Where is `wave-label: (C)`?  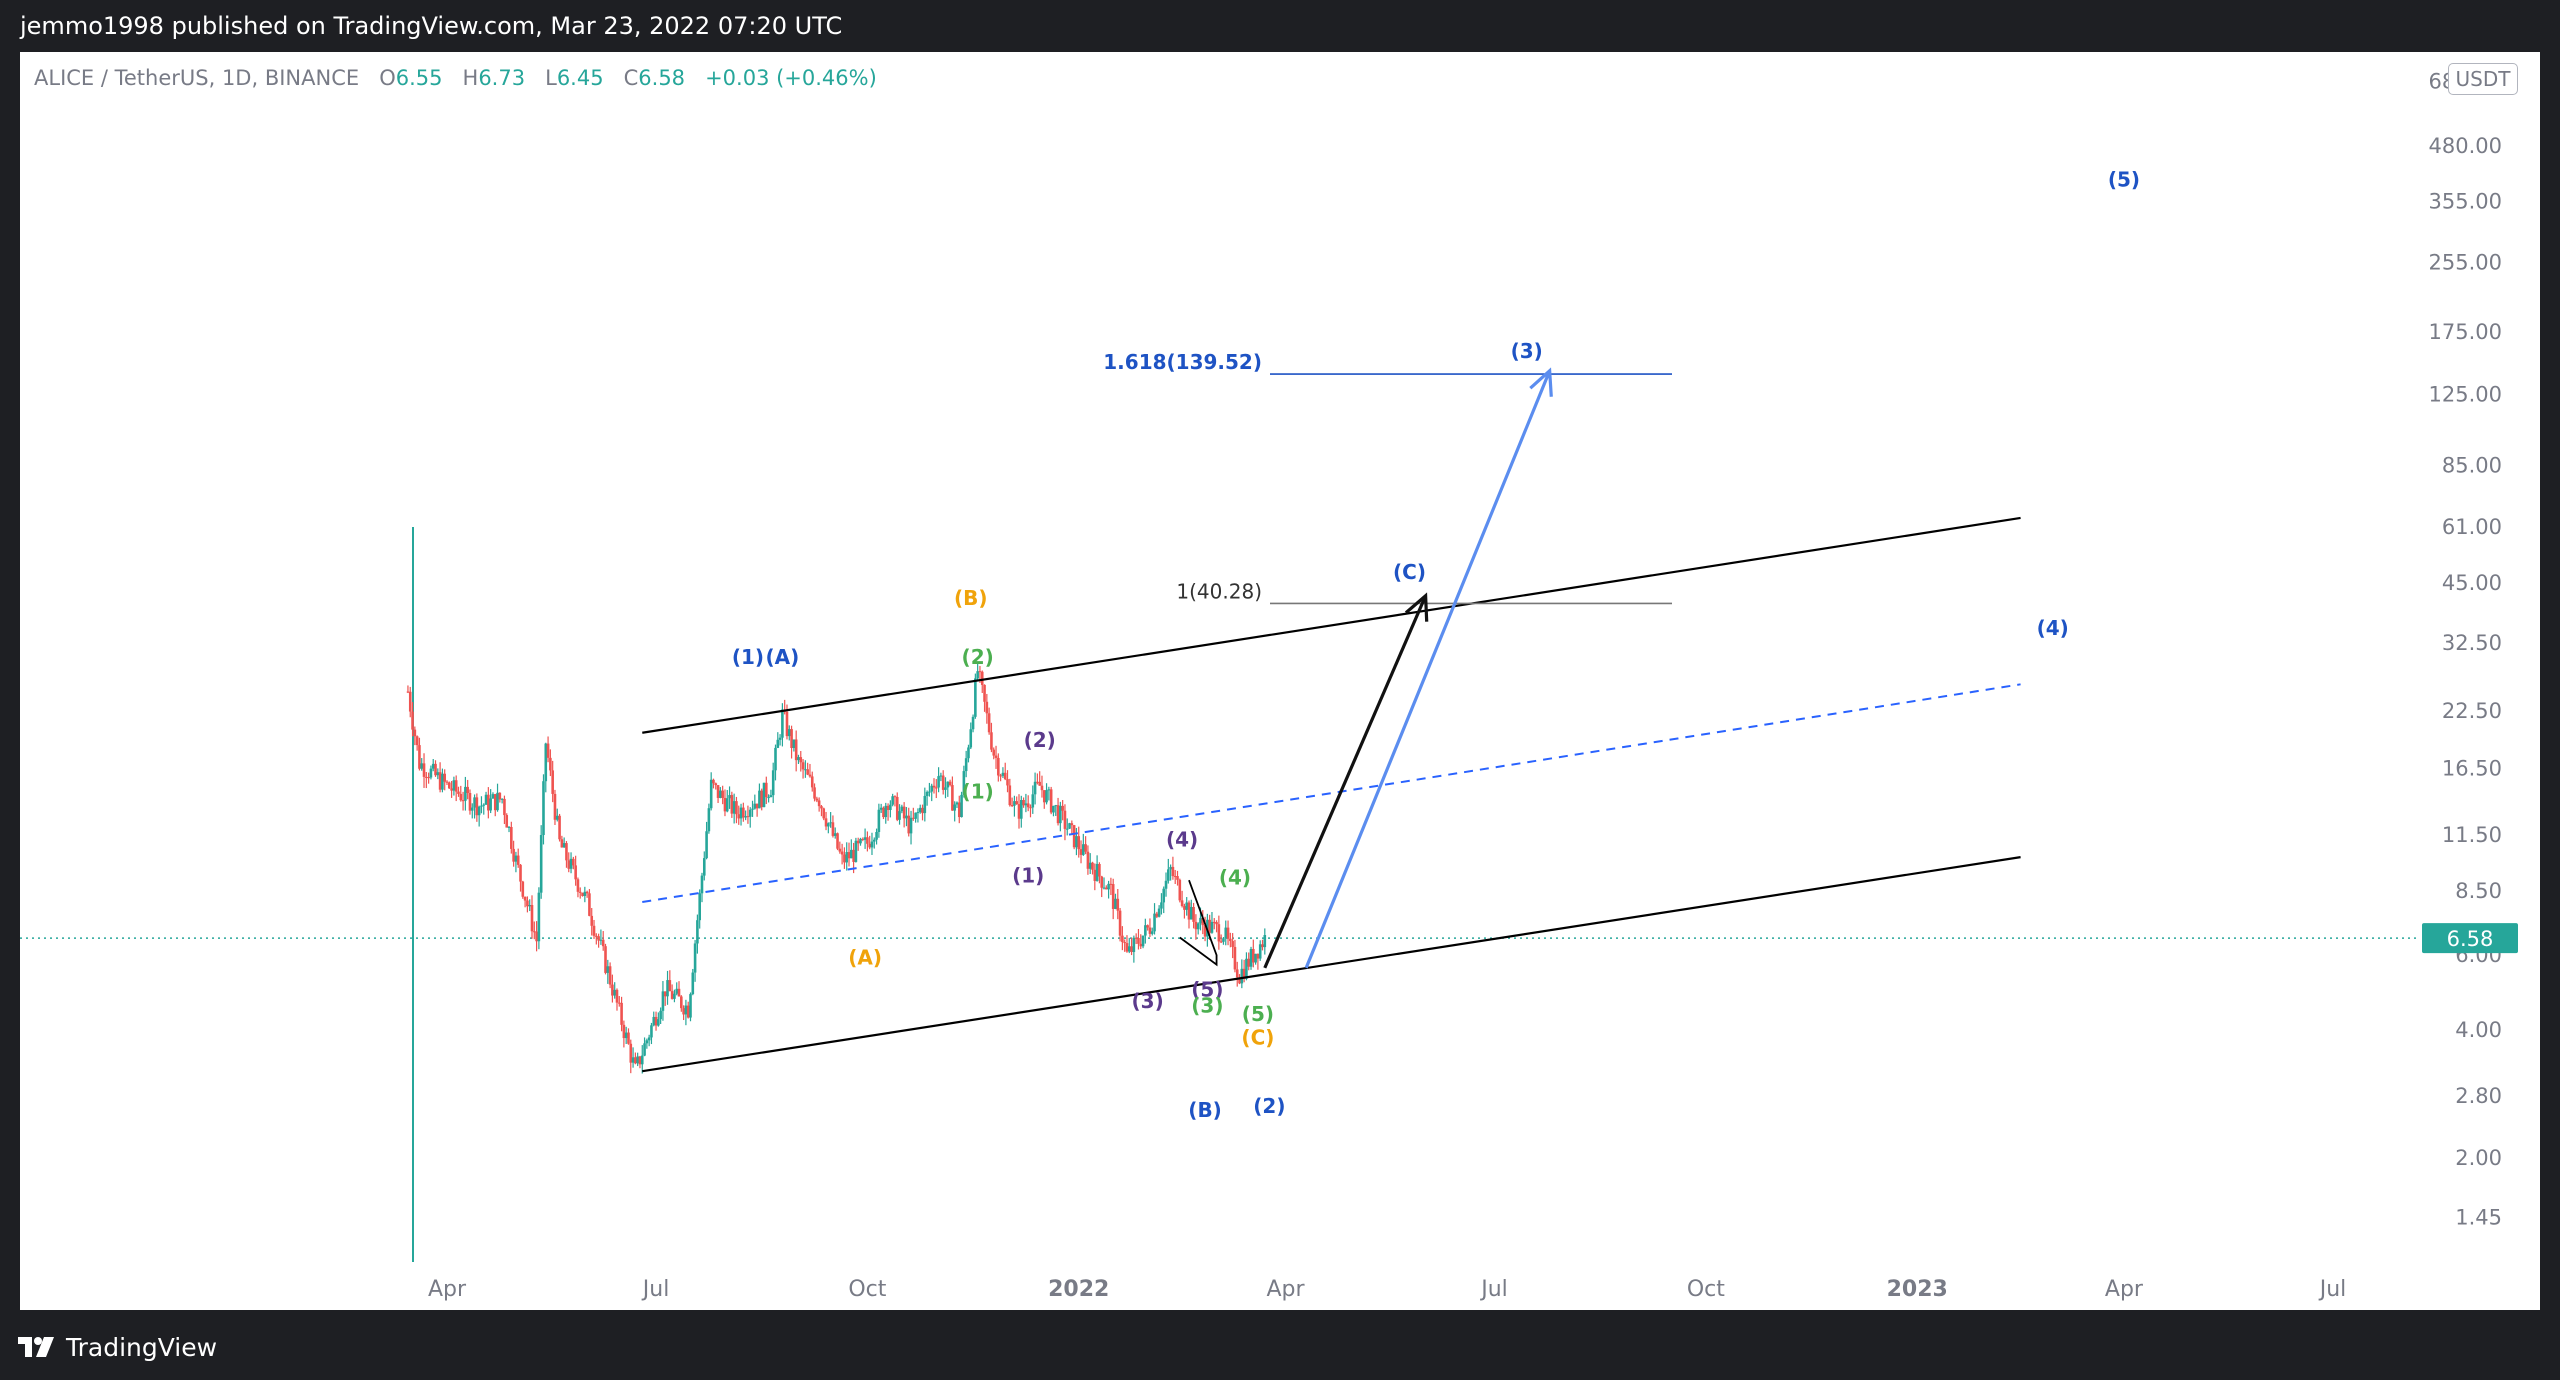 wave-label: (C) is located at coordinates (1409, 572).